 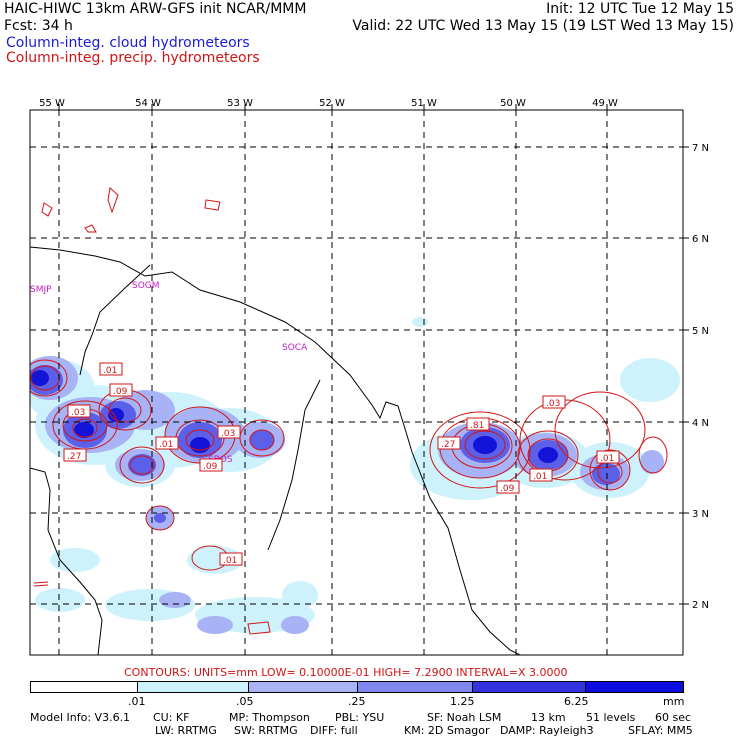 What do you see at coordinates (700, 239) in the screenshot?
I see `lat-label-6n: 6 N` at bounding box center [700, 239].